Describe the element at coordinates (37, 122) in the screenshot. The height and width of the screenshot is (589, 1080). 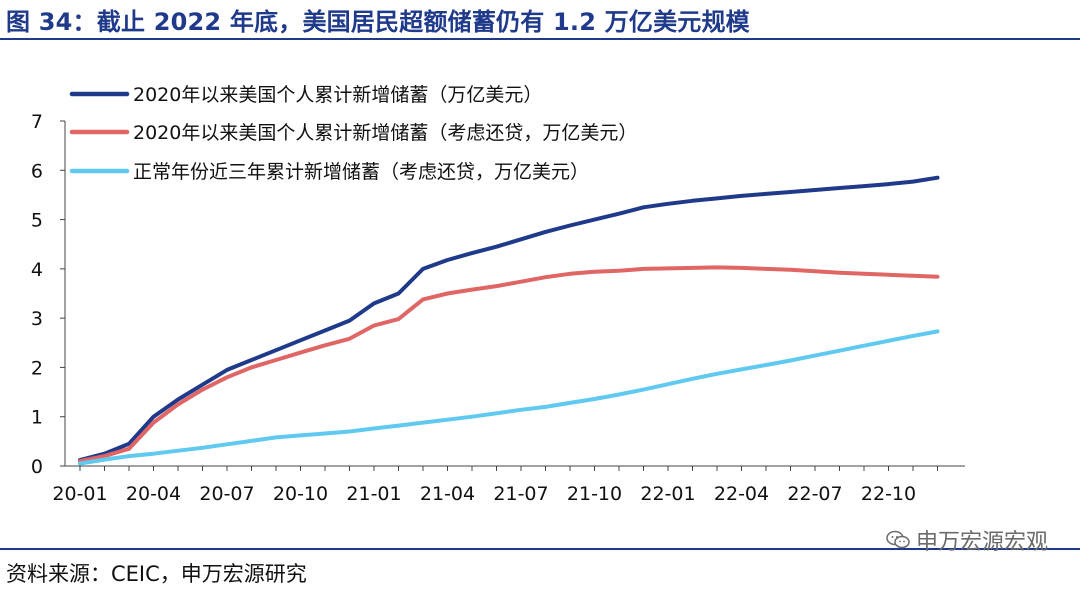
I see `y-tick-label: 7` at that location.